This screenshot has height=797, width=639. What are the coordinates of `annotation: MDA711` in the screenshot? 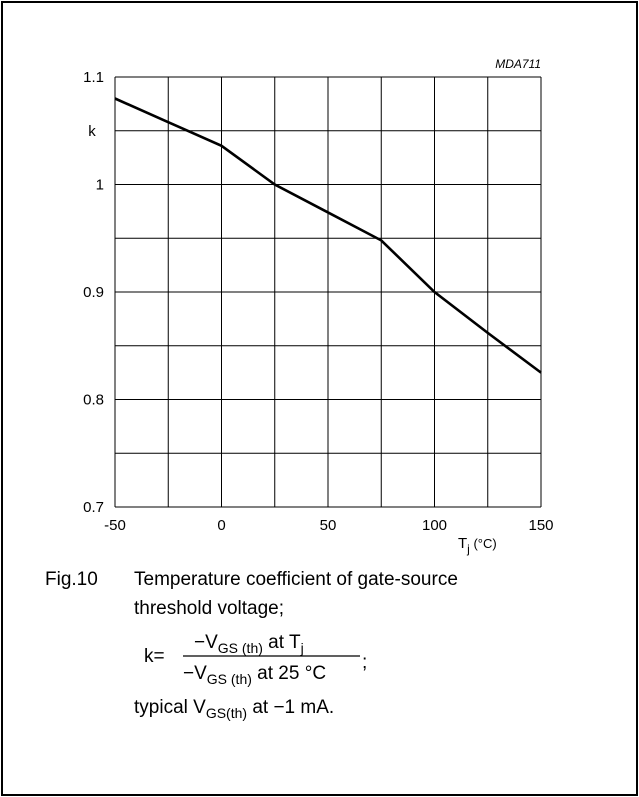 It's located at (518, 64).